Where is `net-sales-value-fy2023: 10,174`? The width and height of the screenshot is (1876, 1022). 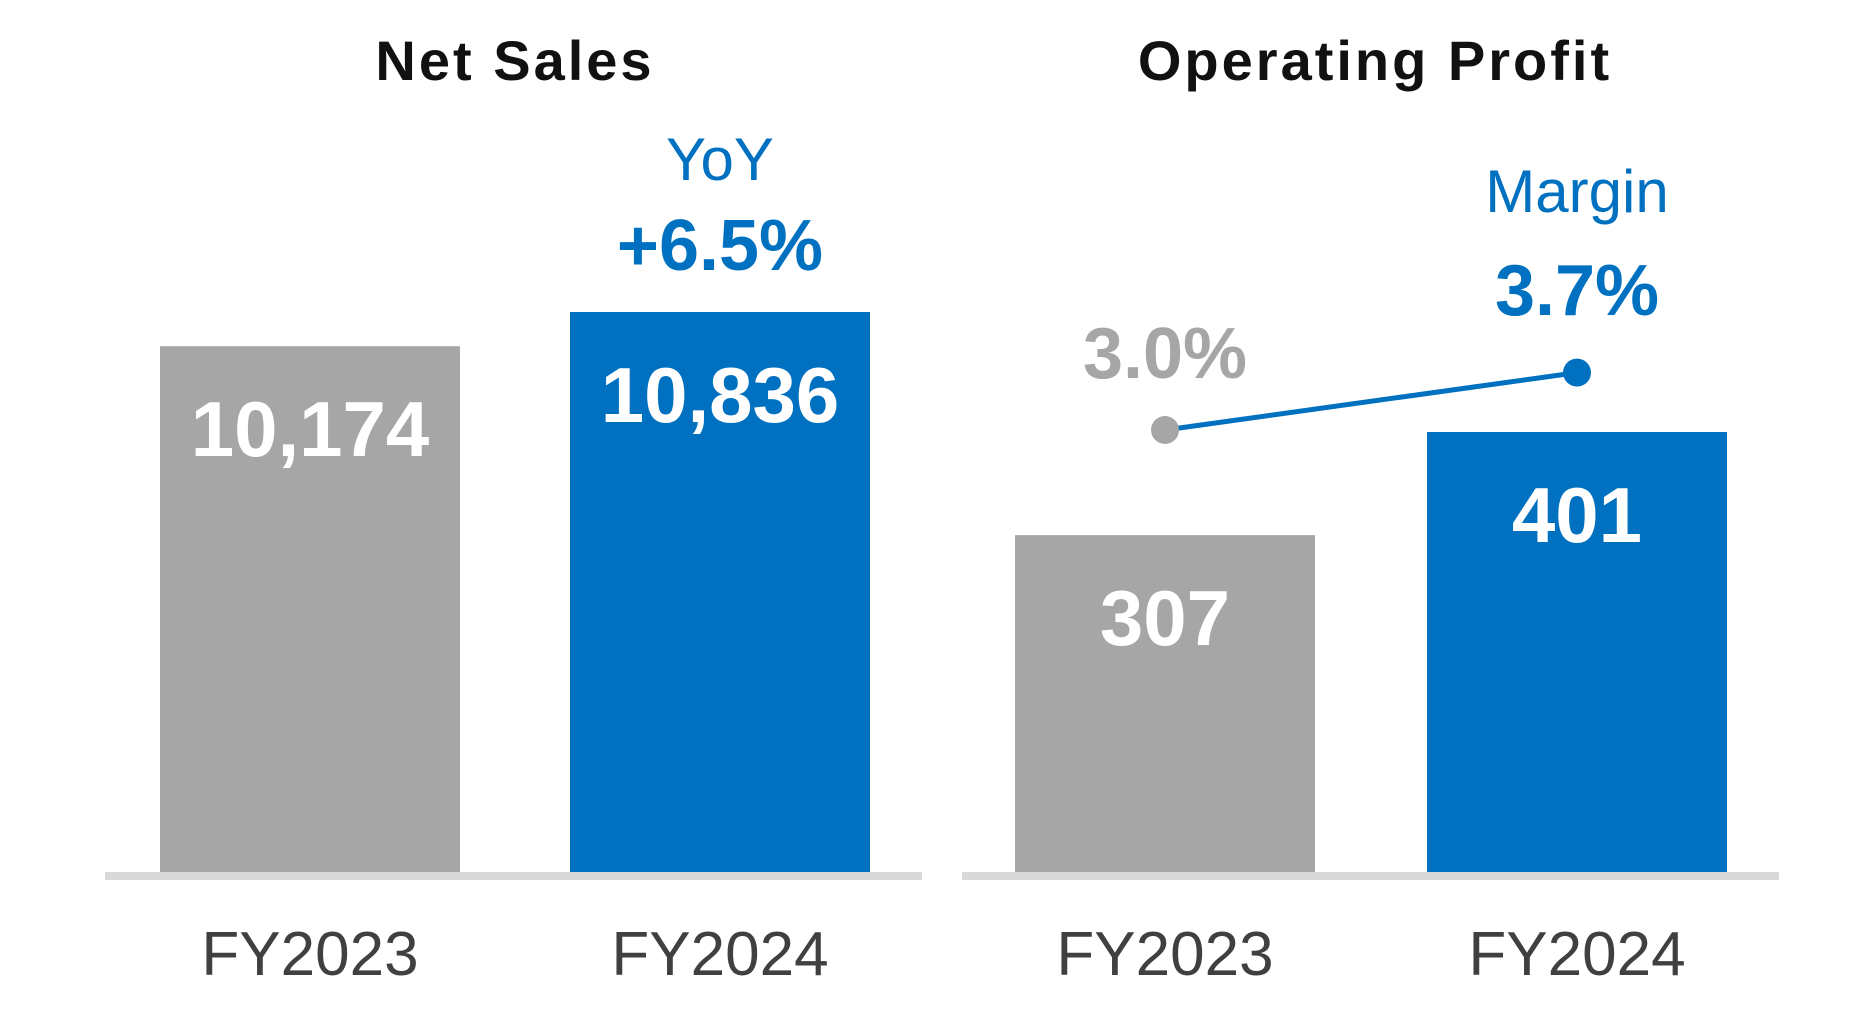 net-sales-value-fy2023: 10,174 is located at coordinates (310, 429).